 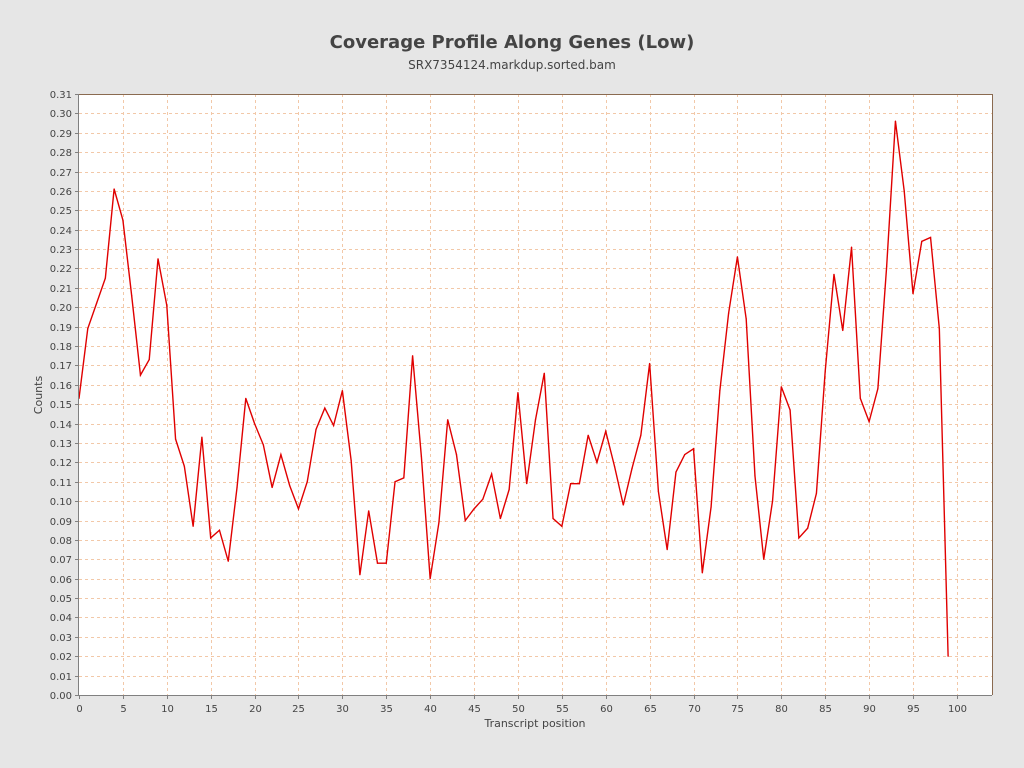 I want to click on x-tick-label: 60, so click(x=606, y=709).